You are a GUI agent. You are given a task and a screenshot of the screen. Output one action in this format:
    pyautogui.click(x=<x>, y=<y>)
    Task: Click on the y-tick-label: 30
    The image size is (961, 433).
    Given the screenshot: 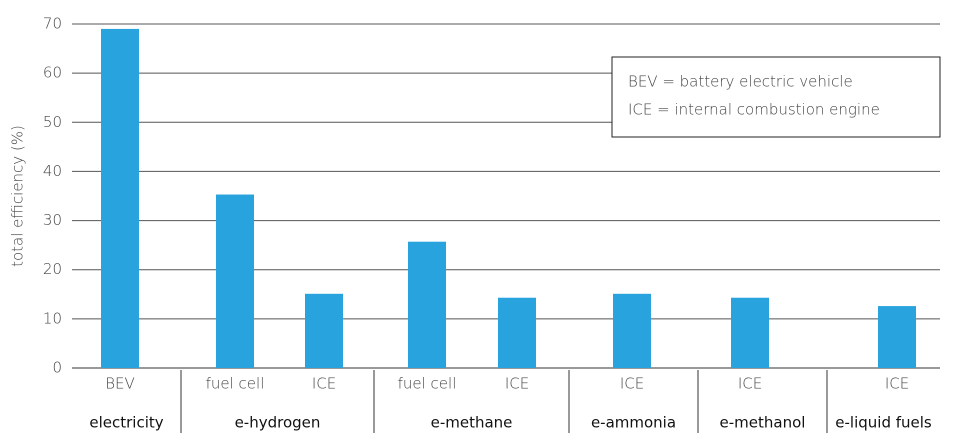 What is the action you would take?
    pyautogui.click(x=52, y=220)
    